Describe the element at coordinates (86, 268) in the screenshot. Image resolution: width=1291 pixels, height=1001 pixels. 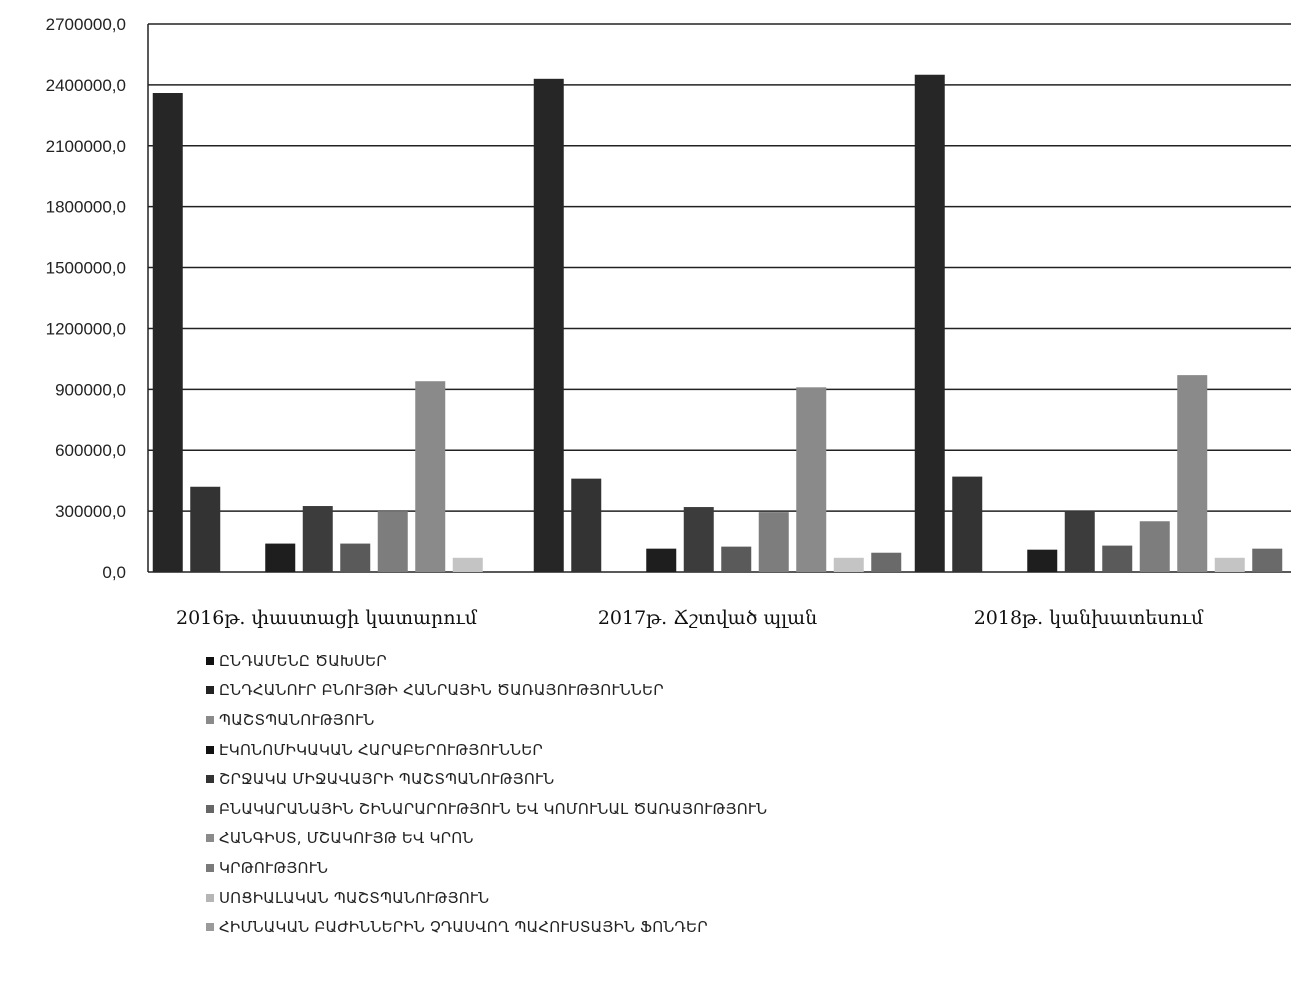
I see `y-tick-label: 1500000,0` at that location.